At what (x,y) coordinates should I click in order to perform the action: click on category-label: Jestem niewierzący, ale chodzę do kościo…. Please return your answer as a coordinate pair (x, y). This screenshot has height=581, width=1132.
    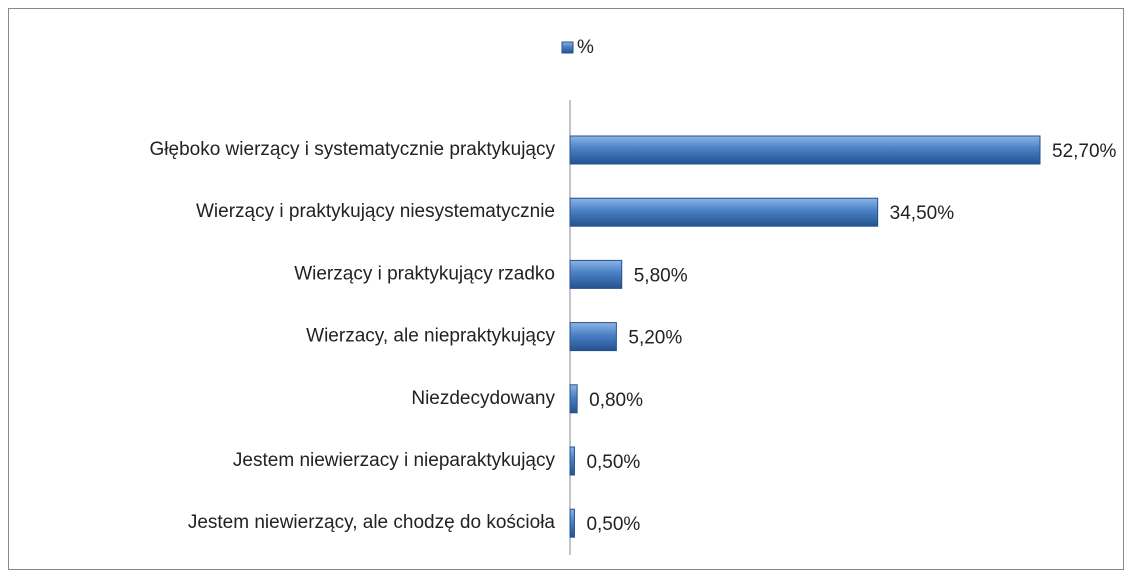
    Looking at the image, I should click on (372, 522).